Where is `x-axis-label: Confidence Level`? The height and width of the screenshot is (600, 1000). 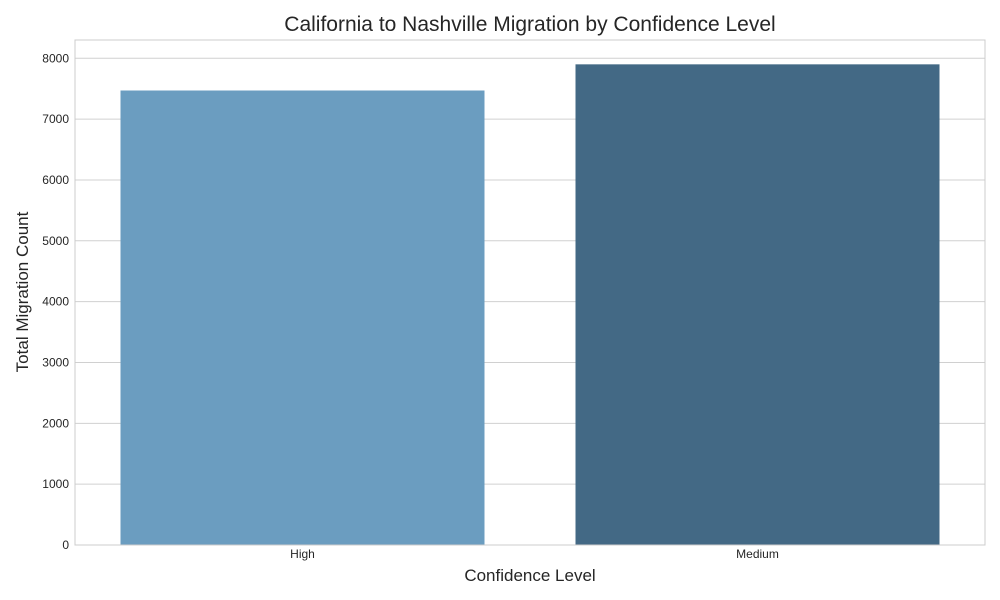
x-axis-label: Confidence Level is located at coordinates (529, 575).